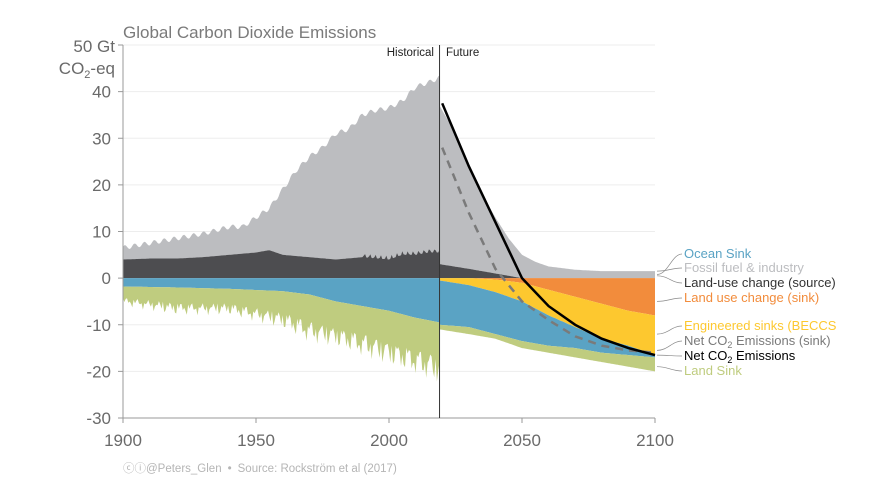 Image resolution: width=895 pixels, height=492 pixels. I want to click on legend-item: Land use change (sink), so click(737, 297).